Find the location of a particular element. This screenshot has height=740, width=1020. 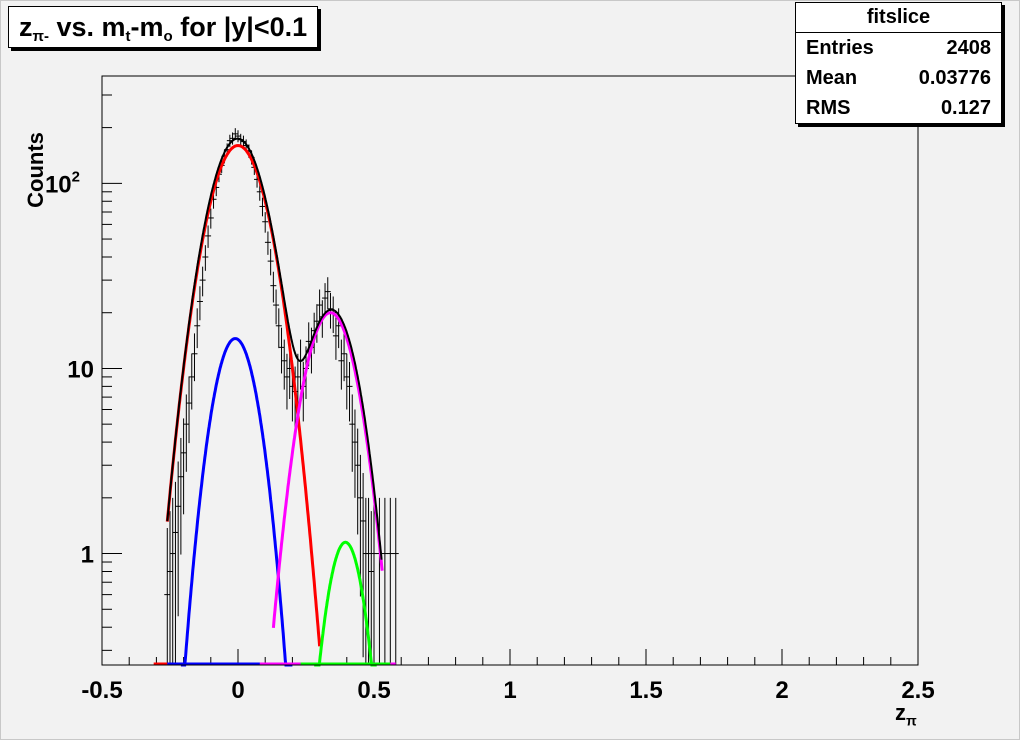

fit-curve-proton is located at coordinates (345, 603).